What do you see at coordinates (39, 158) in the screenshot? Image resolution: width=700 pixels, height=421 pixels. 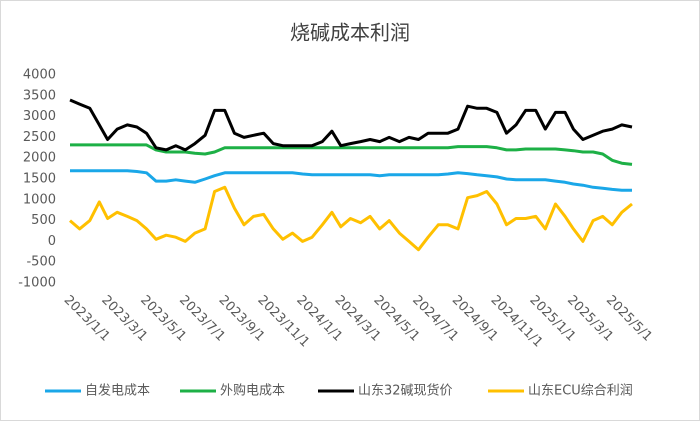 I see `y-tick-label: 2000` at bounding box center [39, 158].